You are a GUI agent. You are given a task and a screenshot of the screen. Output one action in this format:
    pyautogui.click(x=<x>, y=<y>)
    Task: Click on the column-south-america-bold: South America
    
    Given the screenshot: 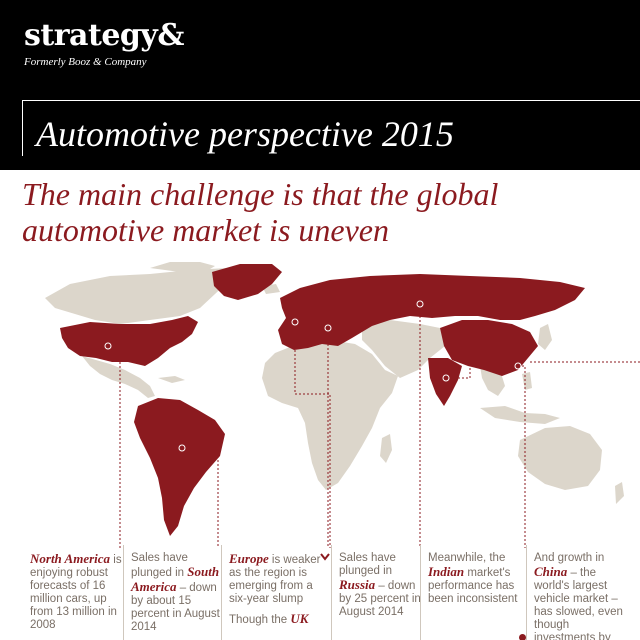 What is the action you would take?
    pyautogui.click(x=175, y=579)
    